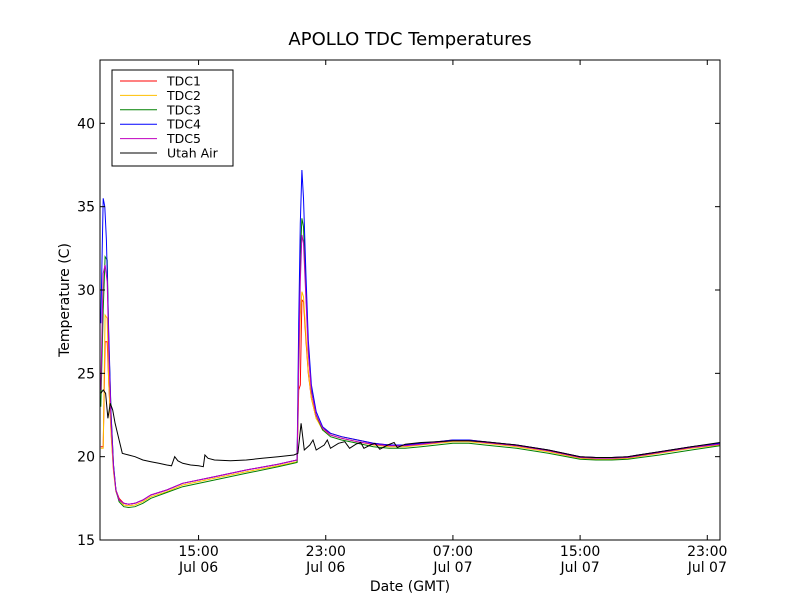  What do you see at coordinates (86, 541) in the screenshot?
I see `y-tick-label: 15` at bounding box center [86, 541].